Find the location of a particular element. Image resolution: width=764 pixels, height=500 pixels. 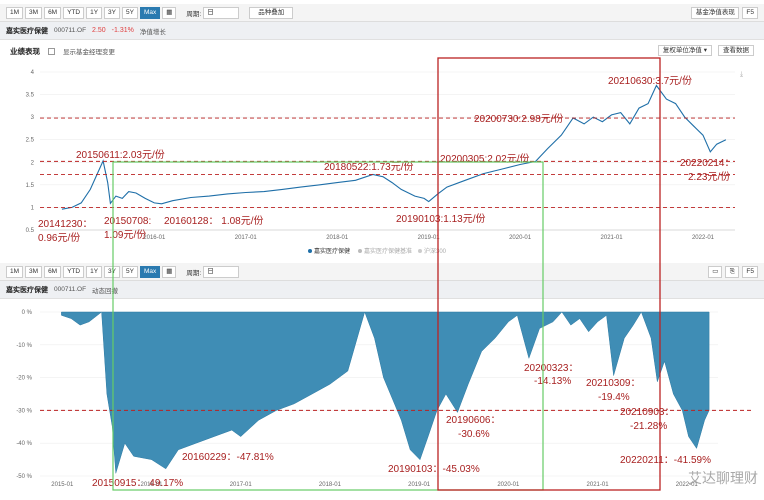

annotation-label: 2.23元/份 is located at coordinates (709, 177).